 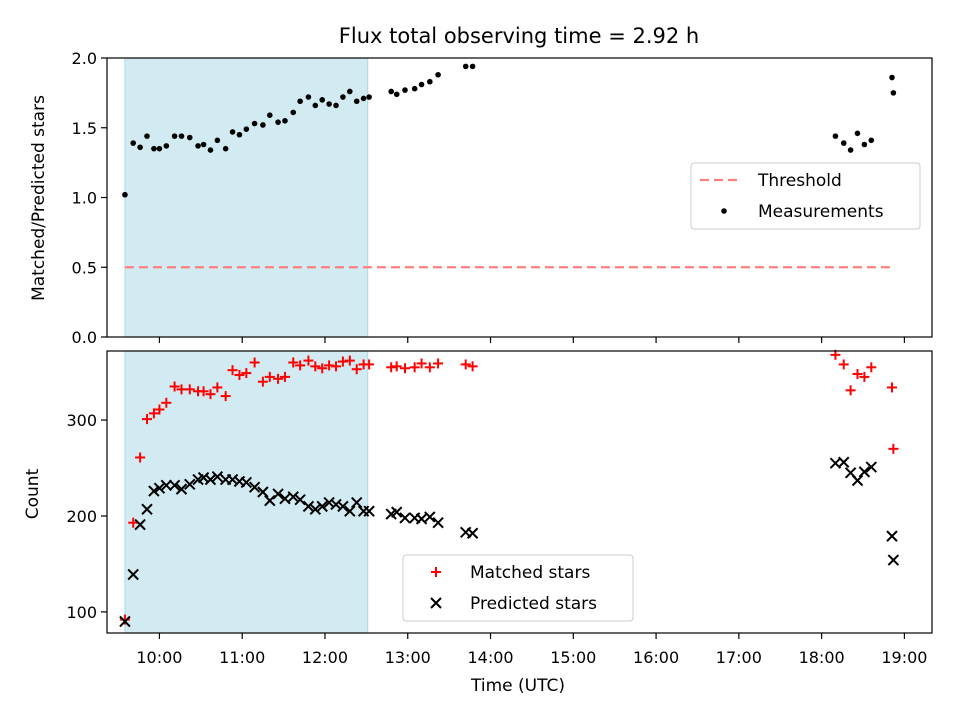 I want to click on legend-label: Matched stars, so click(x=530, y=573).